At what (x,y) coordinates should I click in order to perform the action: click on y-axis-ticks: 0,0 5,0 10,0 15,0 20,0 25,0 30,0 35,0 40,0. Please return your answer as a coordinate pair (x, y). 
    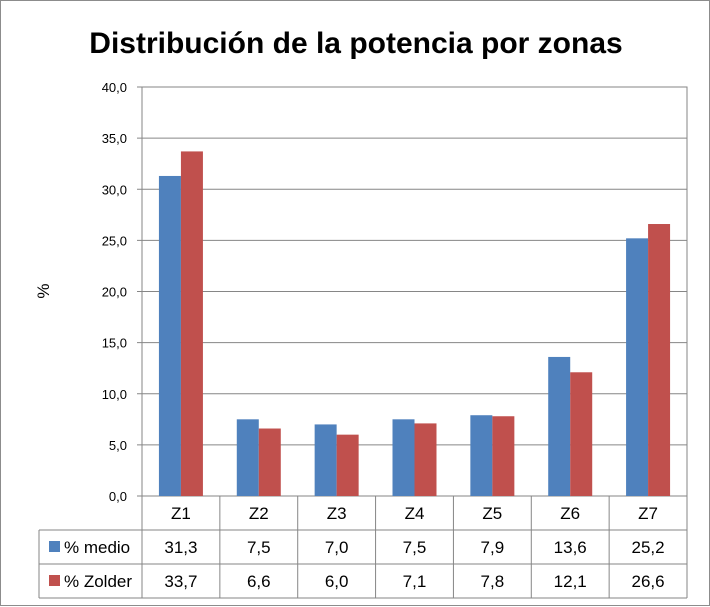
    Looking at the image, I should click on (122, 292).